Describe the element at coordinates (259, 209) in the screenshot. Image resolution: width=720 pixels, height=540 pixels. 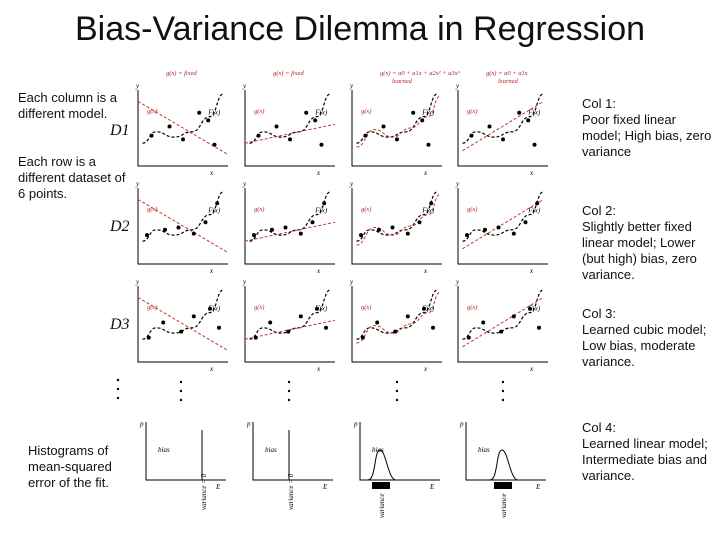
I see `model-label-r2c2: g(x)` at that location.